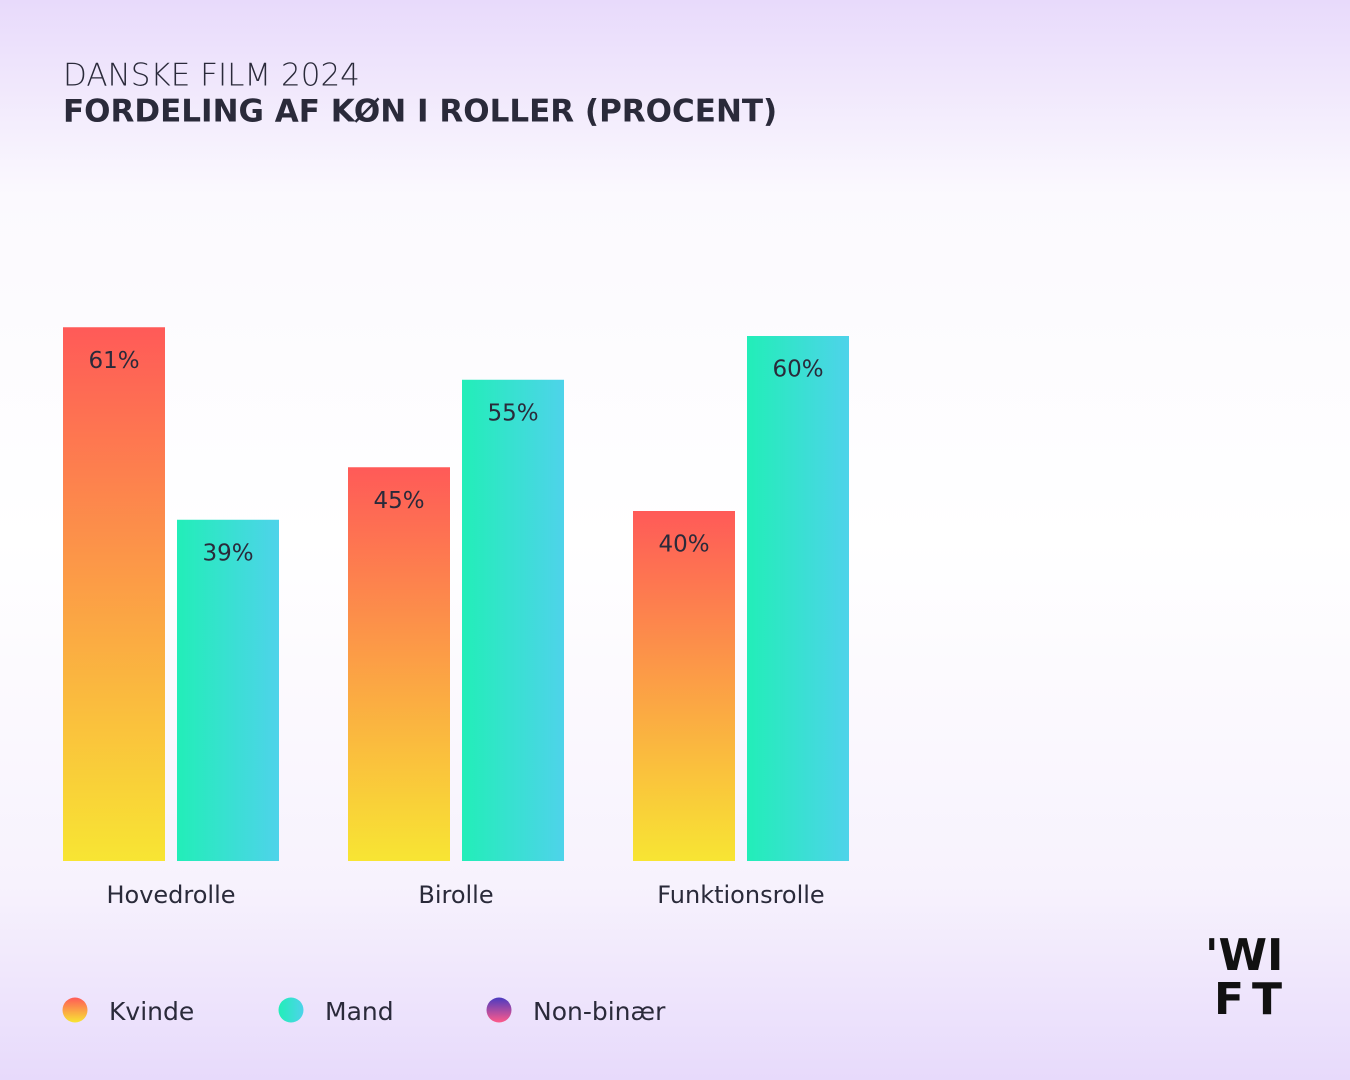 This screenshot has width=1350, height=1080. What do you see at coordinates (151, 1011) in the screenshot?
I see `legend-label: Kvinde` at bounding box center [151, 1011].